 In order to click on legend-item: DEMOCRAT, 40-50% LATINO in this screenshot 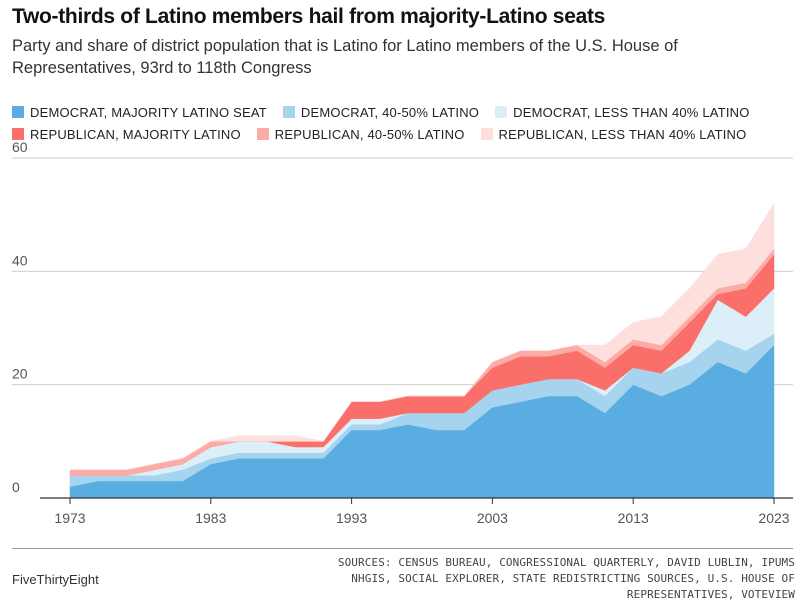, I will do `click(381, 112)`.